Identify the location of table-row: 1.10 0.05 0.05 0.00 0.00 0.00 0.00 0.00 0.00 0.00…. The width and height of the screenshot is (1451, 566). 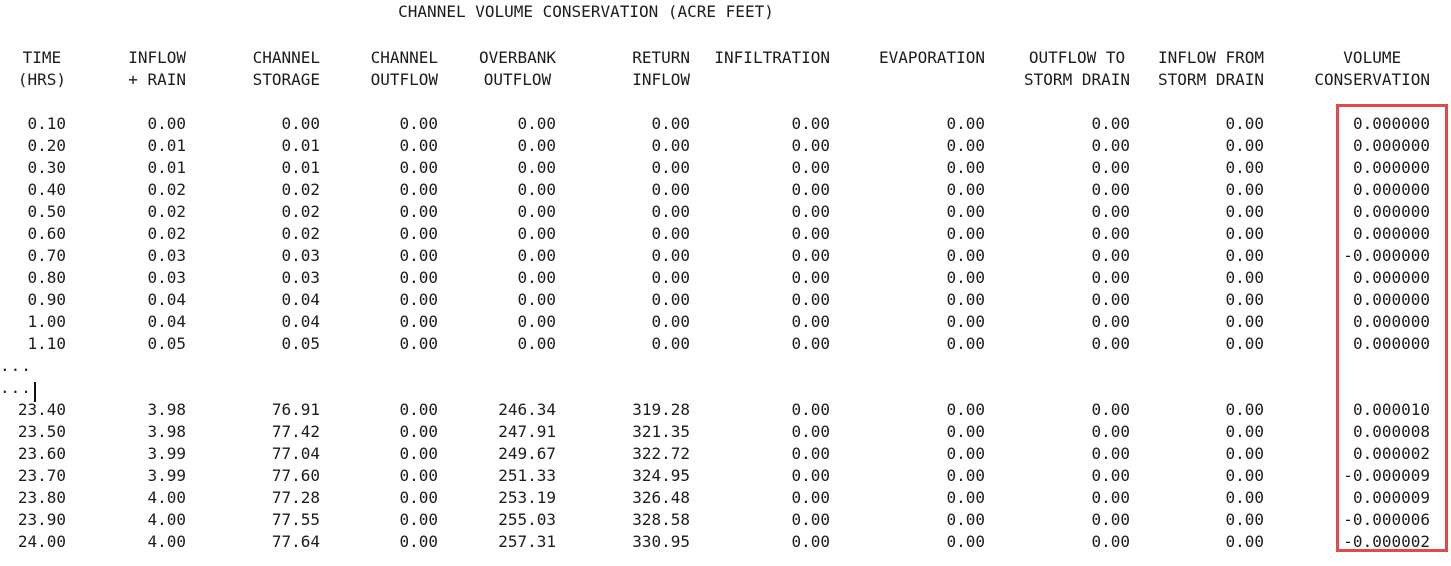
(715, 344).